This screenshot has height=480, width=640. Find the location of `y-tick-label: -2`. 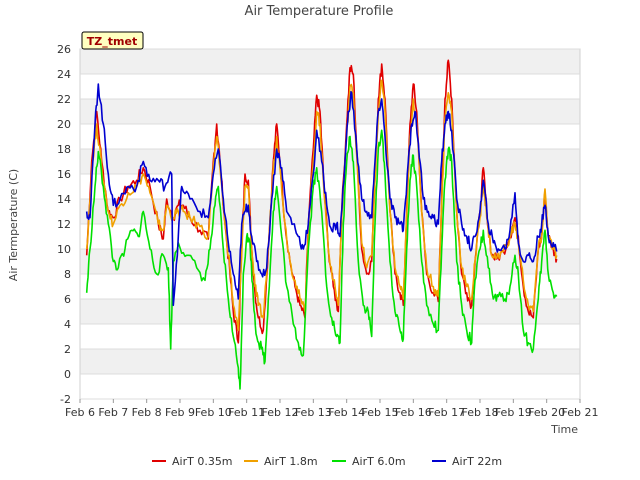

y-tick-label: -2 is located at coordinates (65, 399).